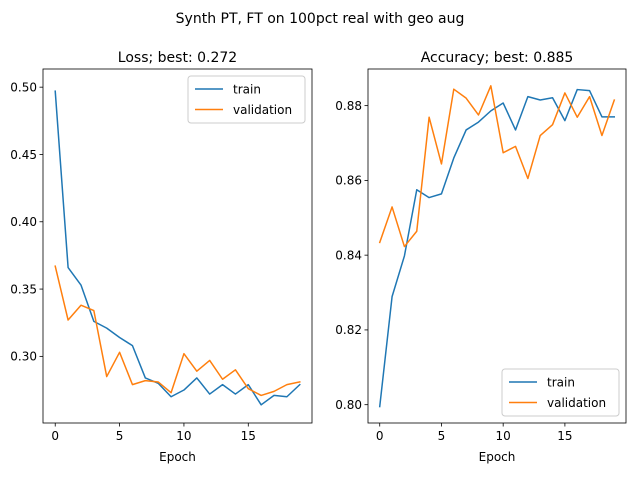  I want to click on accuracy-legend, so click(560, 392).